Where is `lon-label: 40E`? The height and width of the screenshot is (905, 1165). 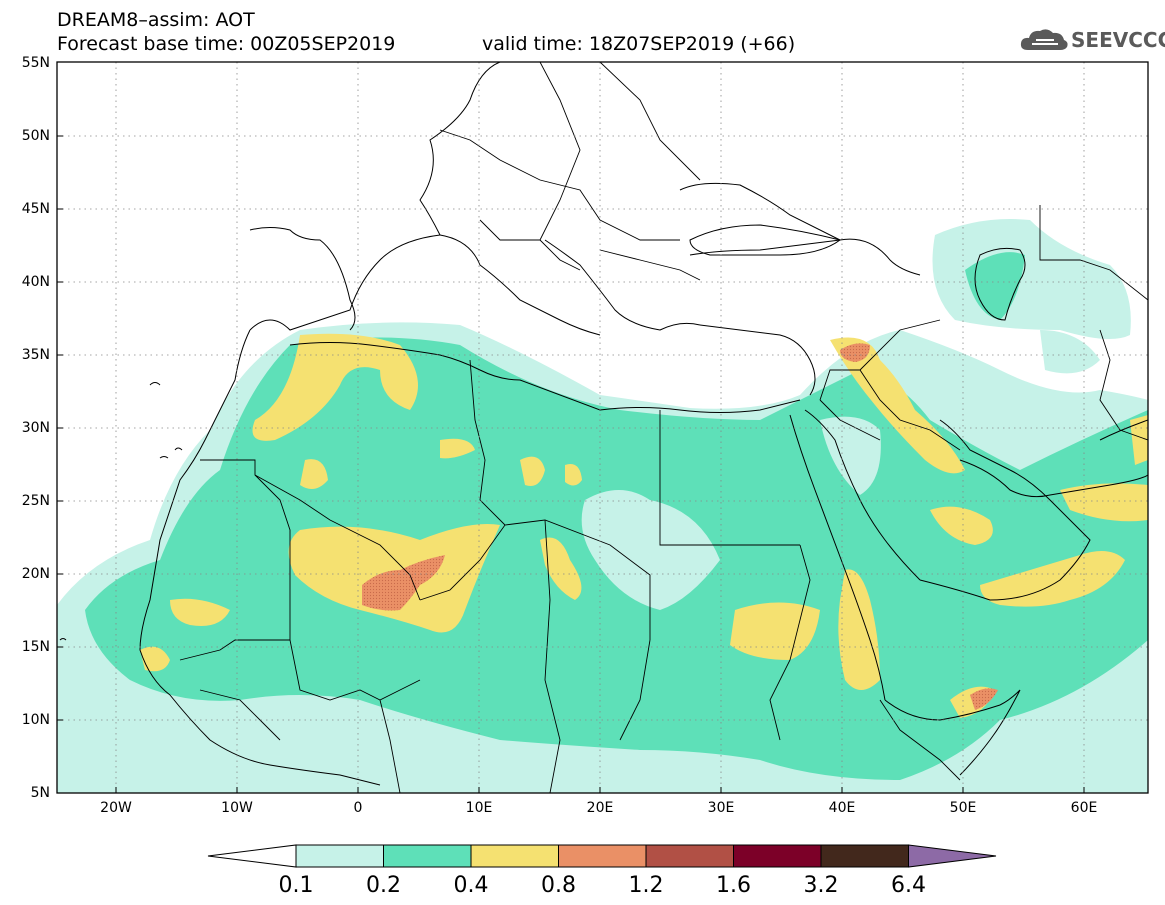
lon-label: 40E is located at coordinates (842, 808).